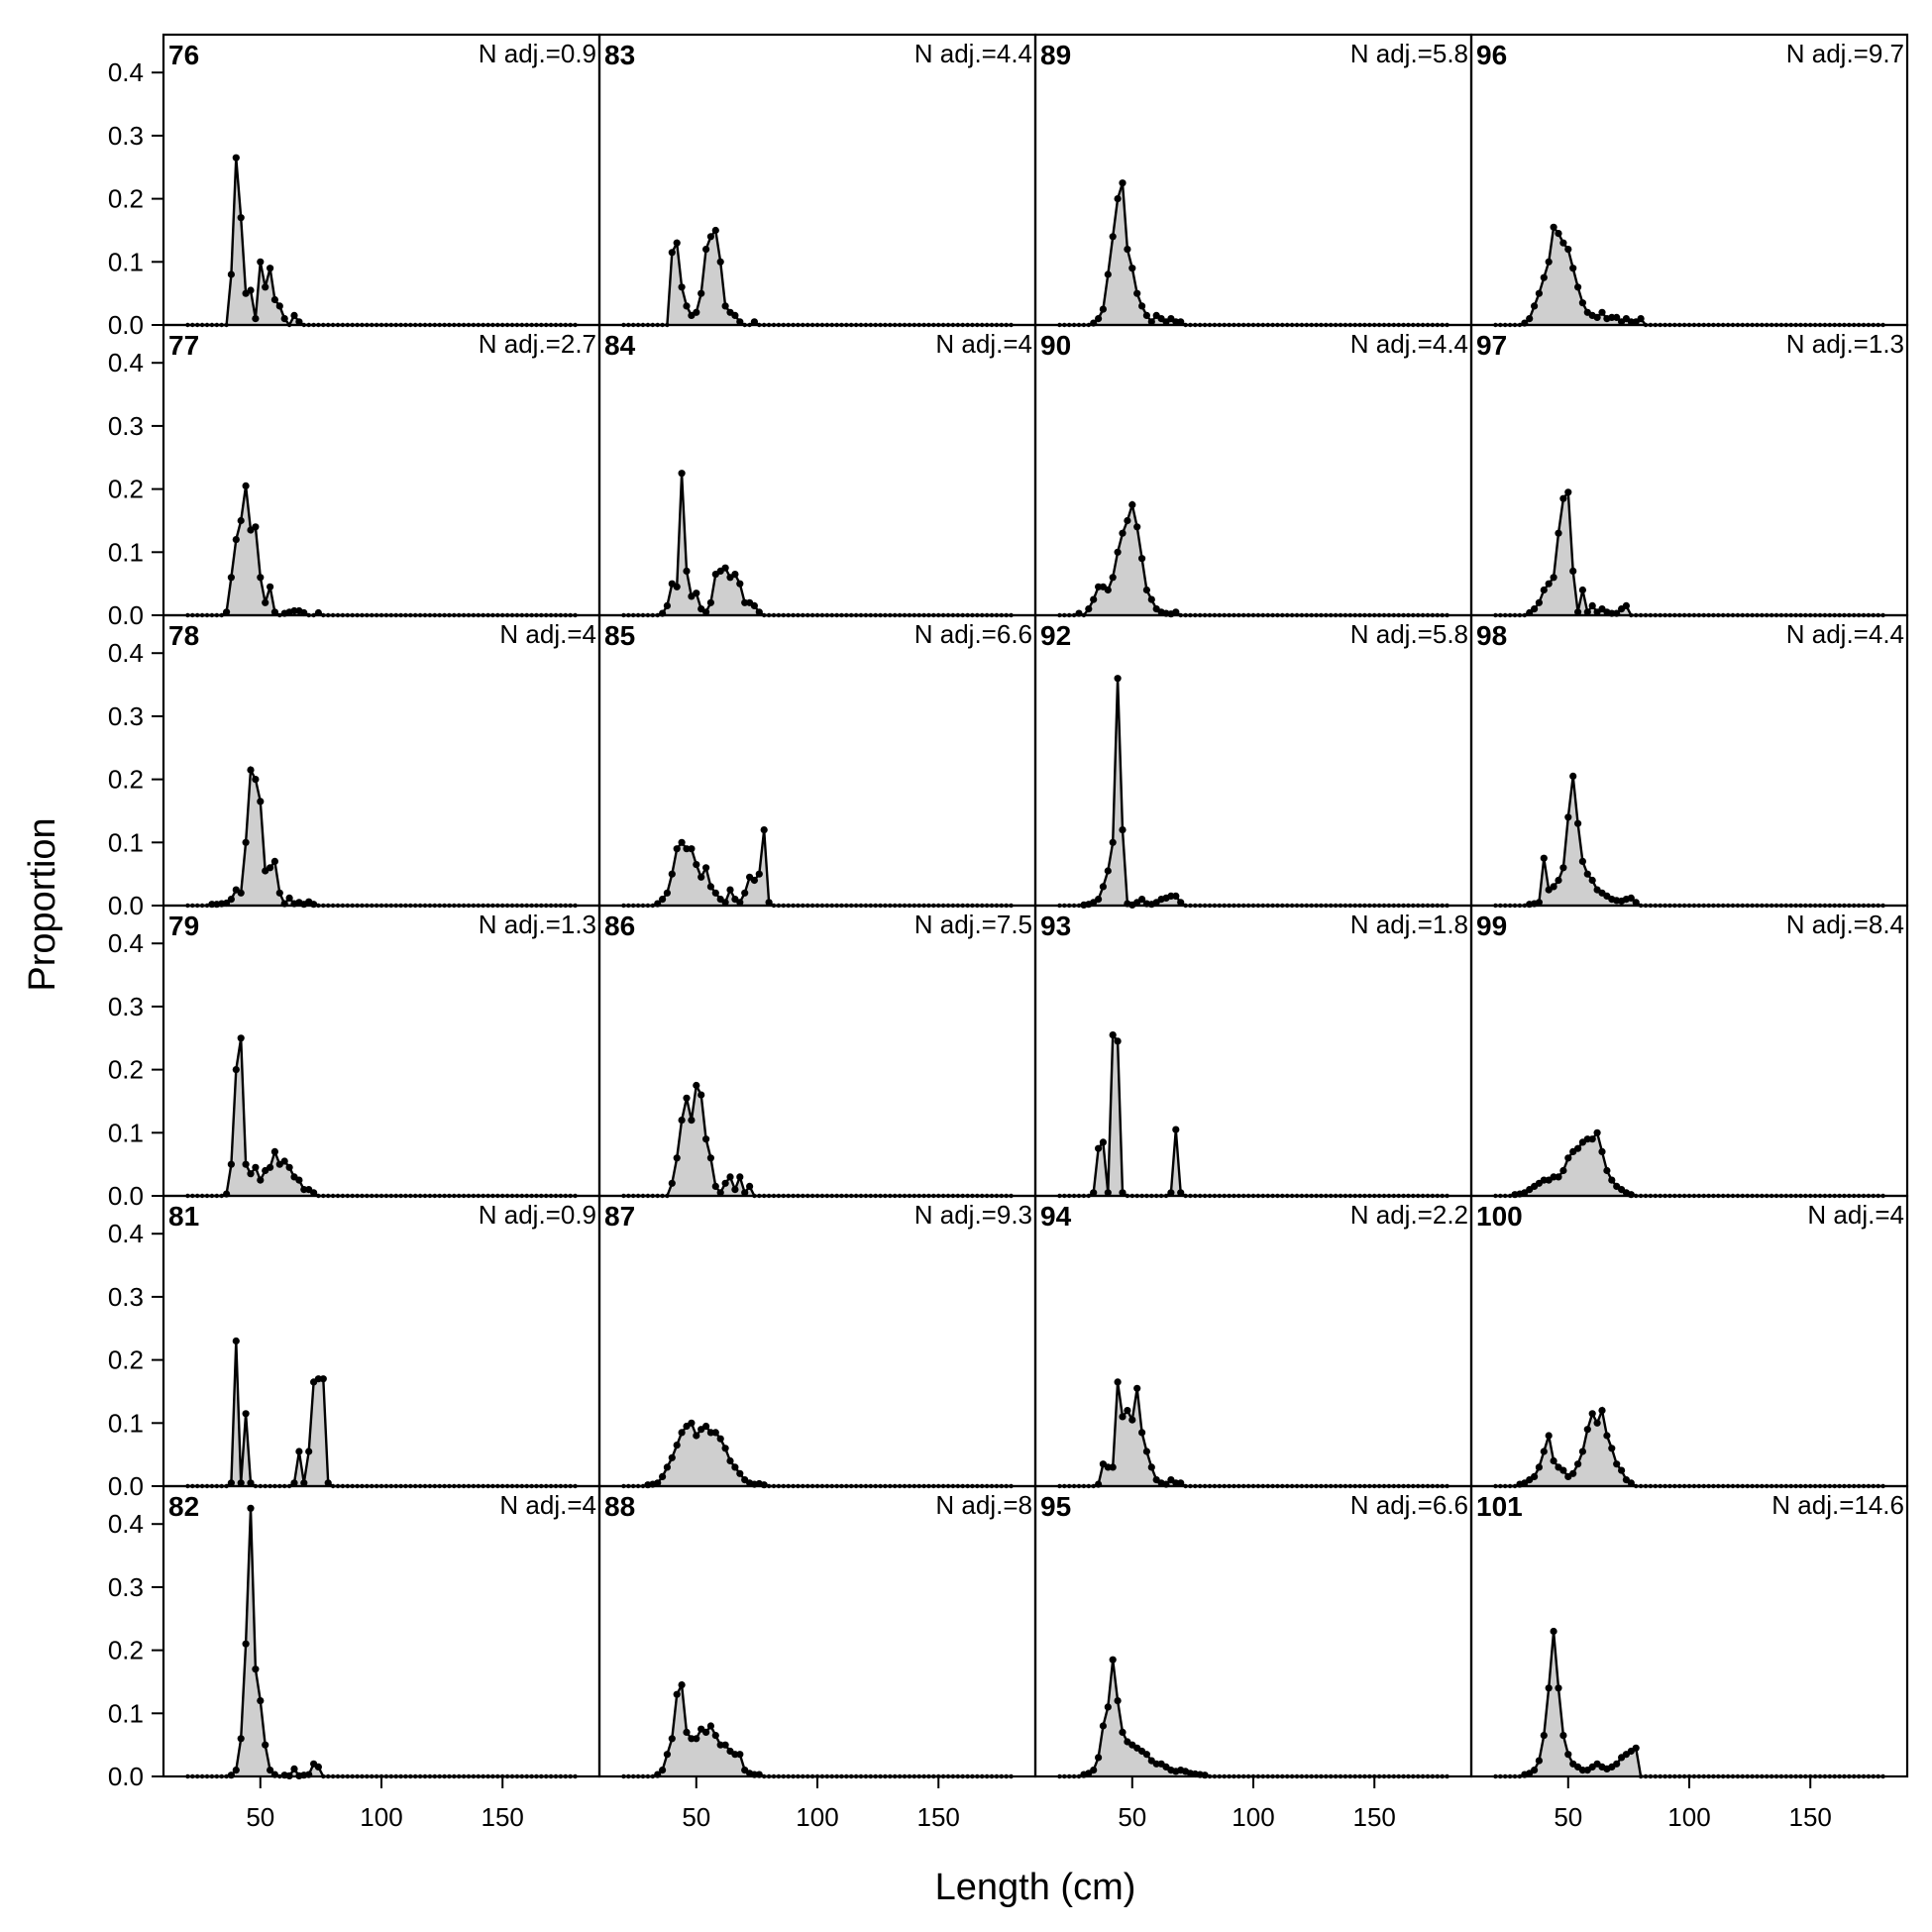 Image resolution: width=1932 pixels, height=1932 pixels. What do you see at coordinates (183, 55) in the screenshot?
I see `panel-label: 76` at bounding box center [183, 55].